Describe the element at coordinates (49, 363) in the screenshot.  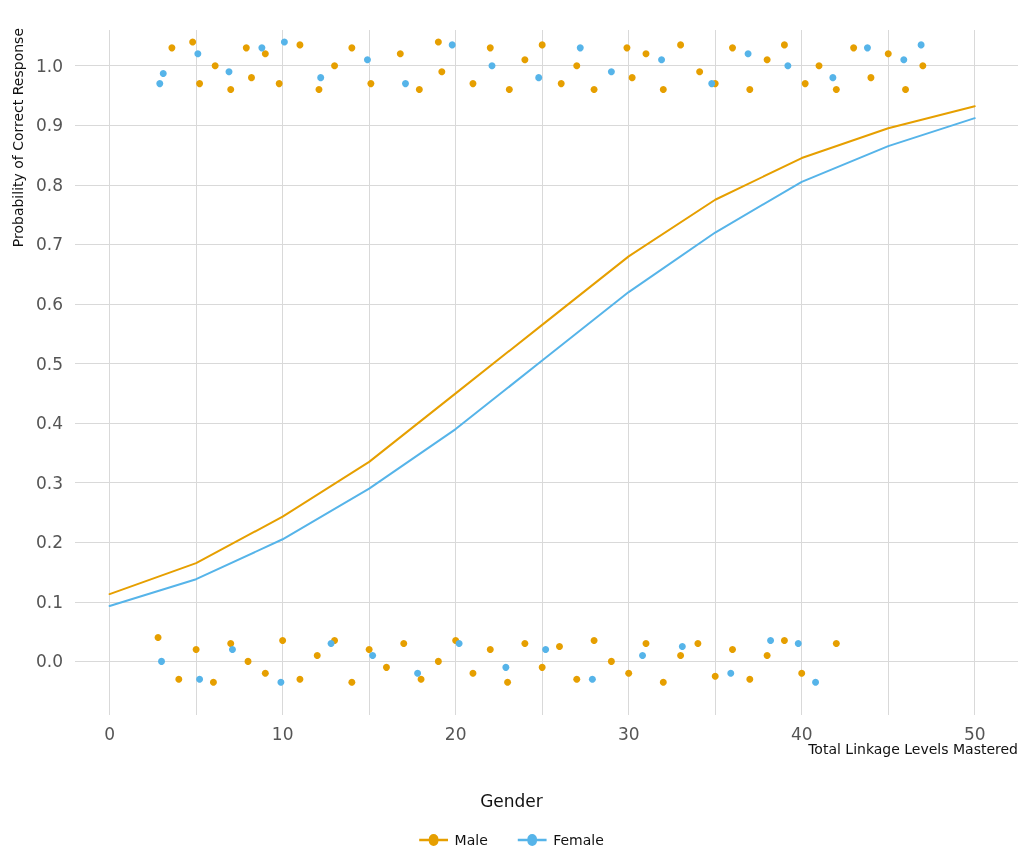
I see `y-tick-label: 0.5` at that location.